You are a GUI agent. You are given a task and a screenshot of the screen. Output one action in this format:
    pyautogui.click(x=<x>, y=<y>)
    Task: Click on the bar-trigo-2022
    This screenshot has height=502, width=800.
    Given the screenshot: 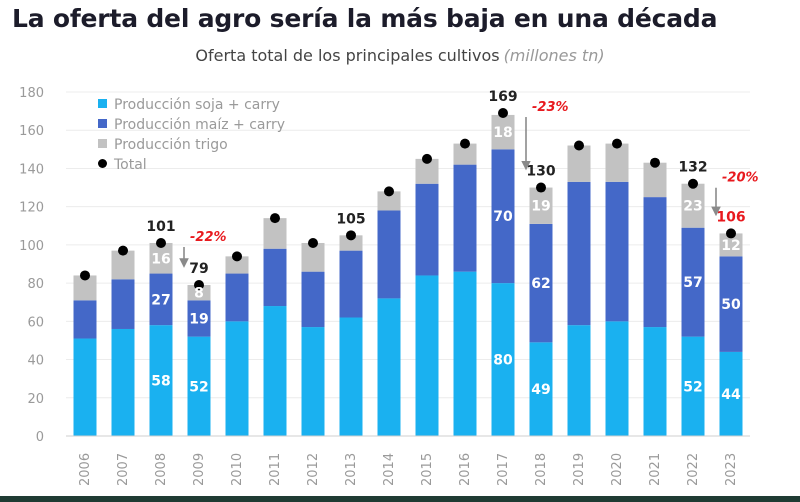 What is the action you would take?
    pyautogui.click(x=693, y=205)
    